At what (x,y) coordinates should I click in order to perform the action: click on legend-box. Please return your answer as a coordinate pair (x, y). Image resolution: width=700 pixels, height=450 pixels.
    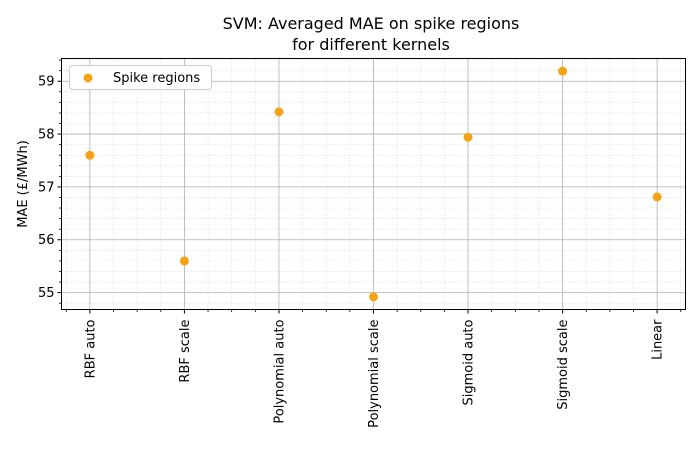
    Looking at the image, I should click on (140, 77).